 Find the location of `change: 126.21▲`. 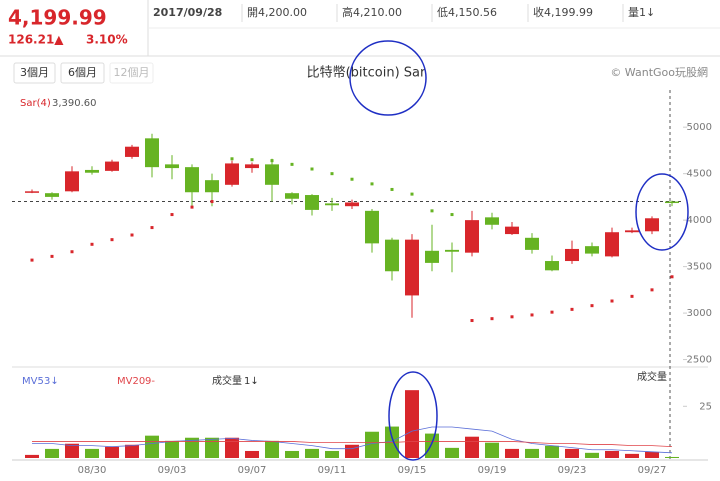

change: 126.21▲ is located at coordinates (36, 40).